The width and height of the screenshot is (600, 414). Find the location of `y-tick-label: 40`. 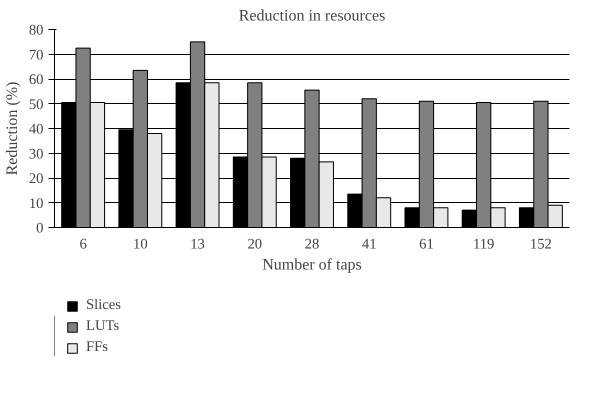

y-tick-label: 40 is located at coordinates (36, 130).